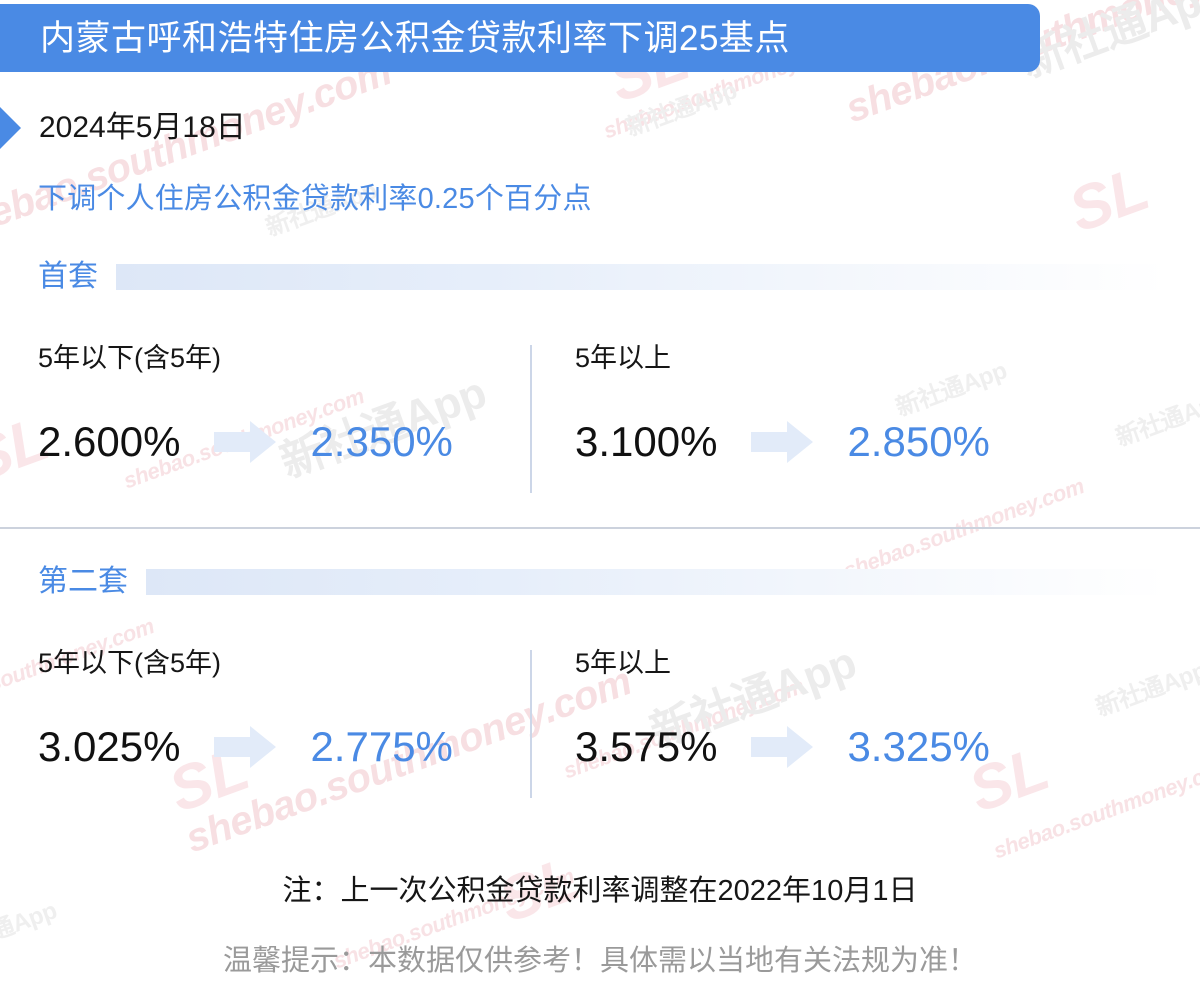  Describe the element at coordinates (284, 442) in the screenshot. I see `rate-change-row: 2.600% 2.350%` at that location.